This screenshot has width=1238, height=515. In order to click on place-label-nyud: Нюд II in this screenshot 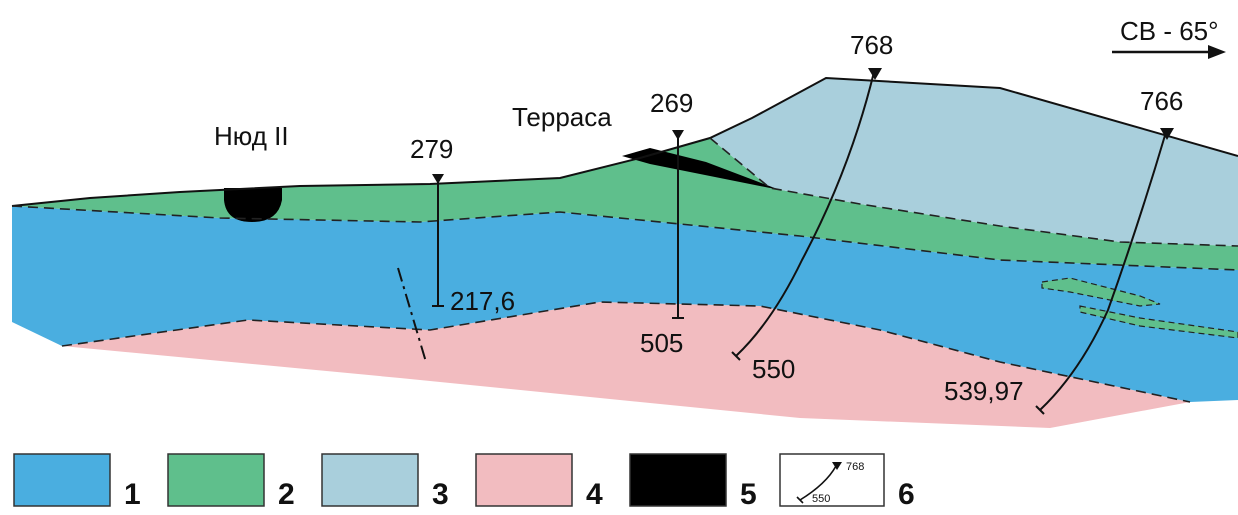, I will do `click(251, 136)`.